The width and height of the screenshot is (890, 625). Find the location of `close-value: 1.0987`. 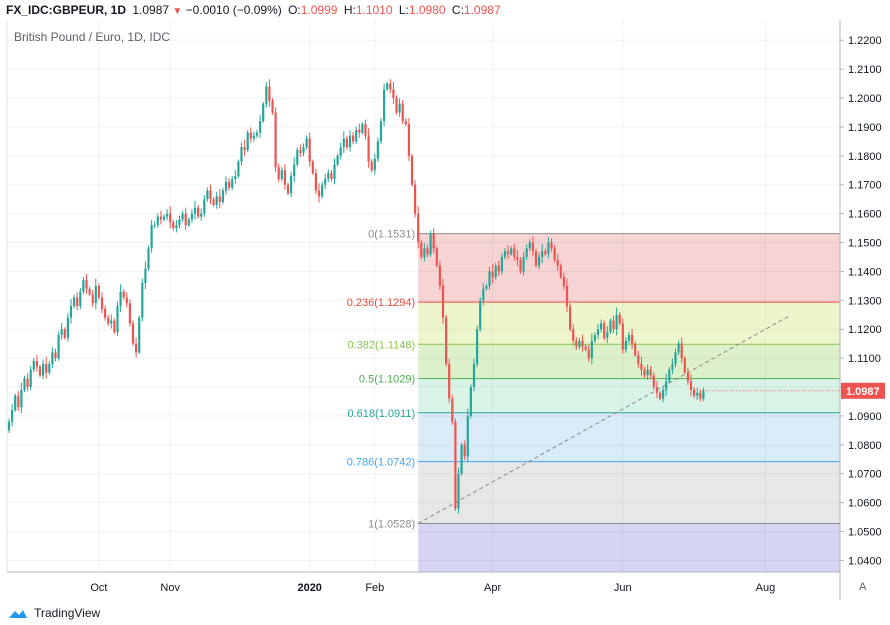

close-value: 1.0987 is located at coordinates (482, 10).